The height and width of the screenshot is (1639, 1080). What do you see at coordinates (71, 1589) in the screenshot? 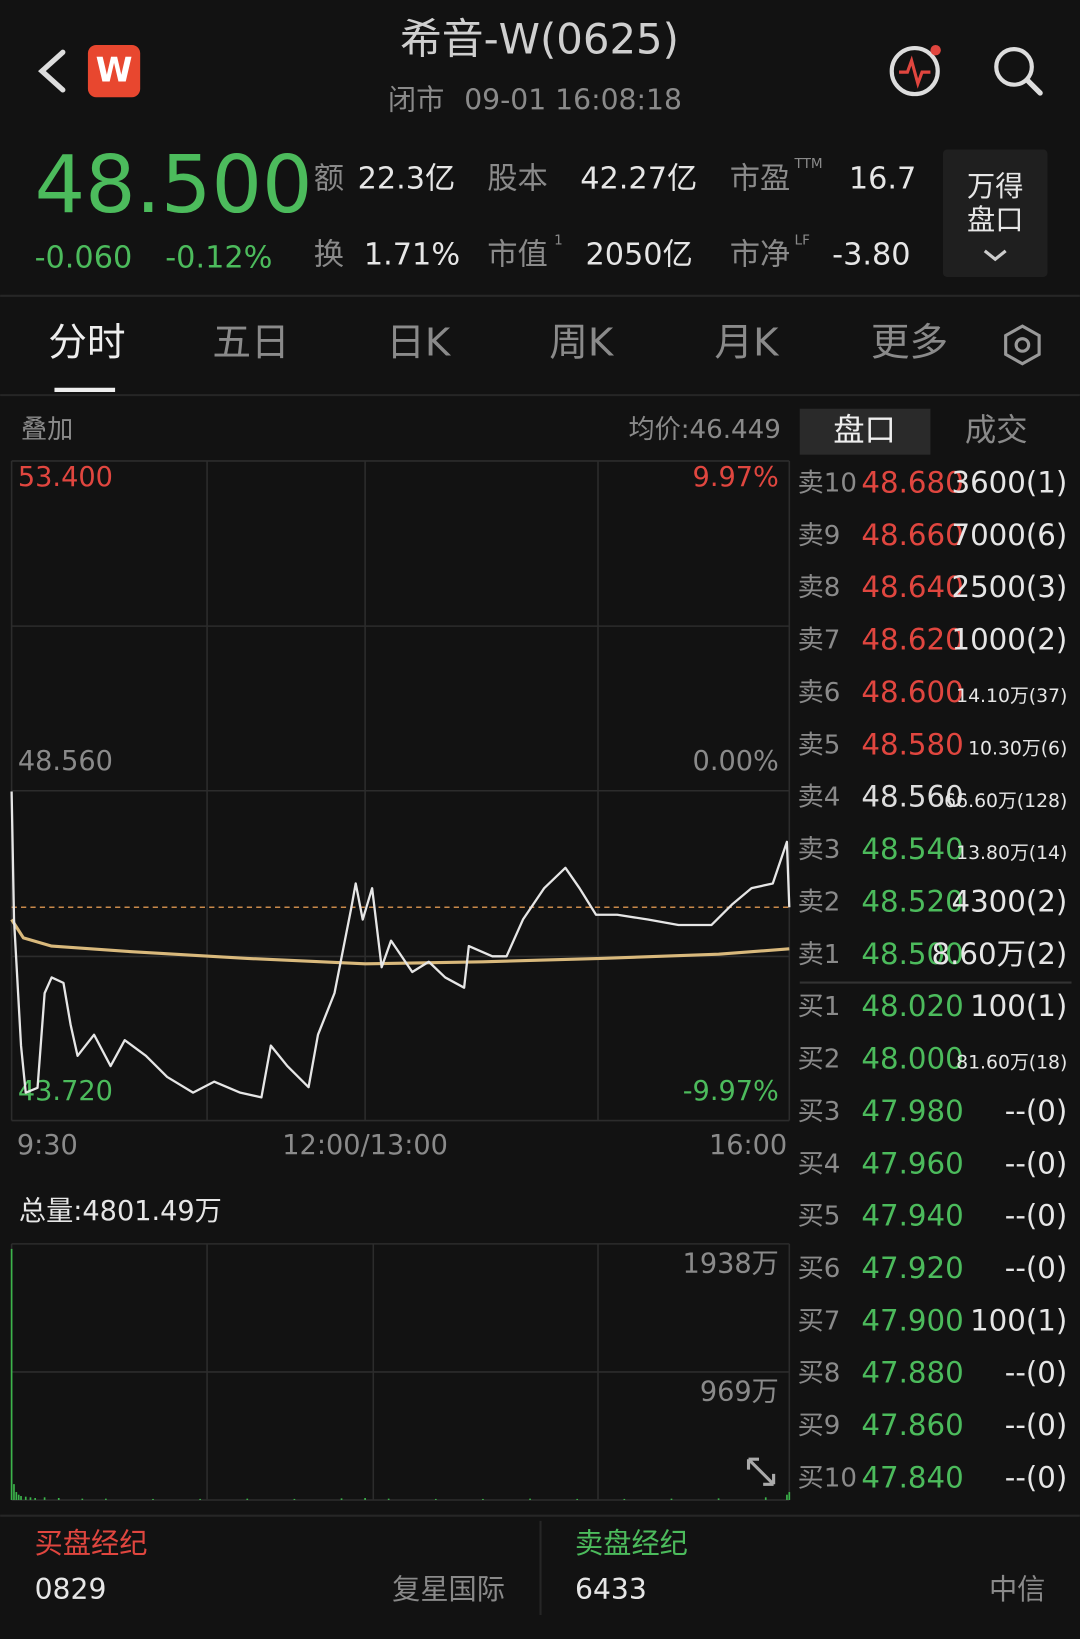
I see `broker-code: 0829` at bounding box center [71, 1589].